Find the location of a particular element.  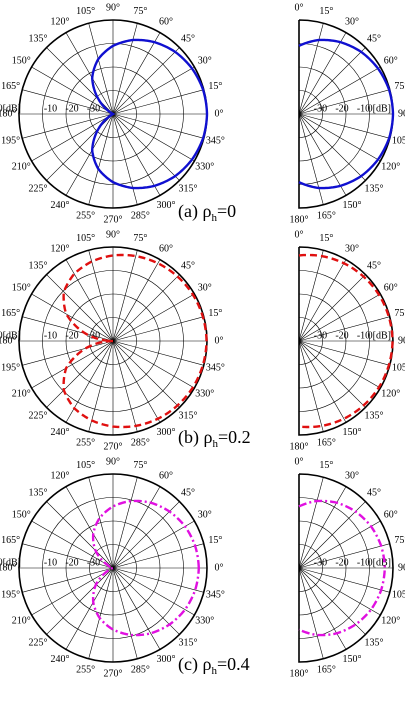

angle-label: 15° is located at coordinates (215, 313).